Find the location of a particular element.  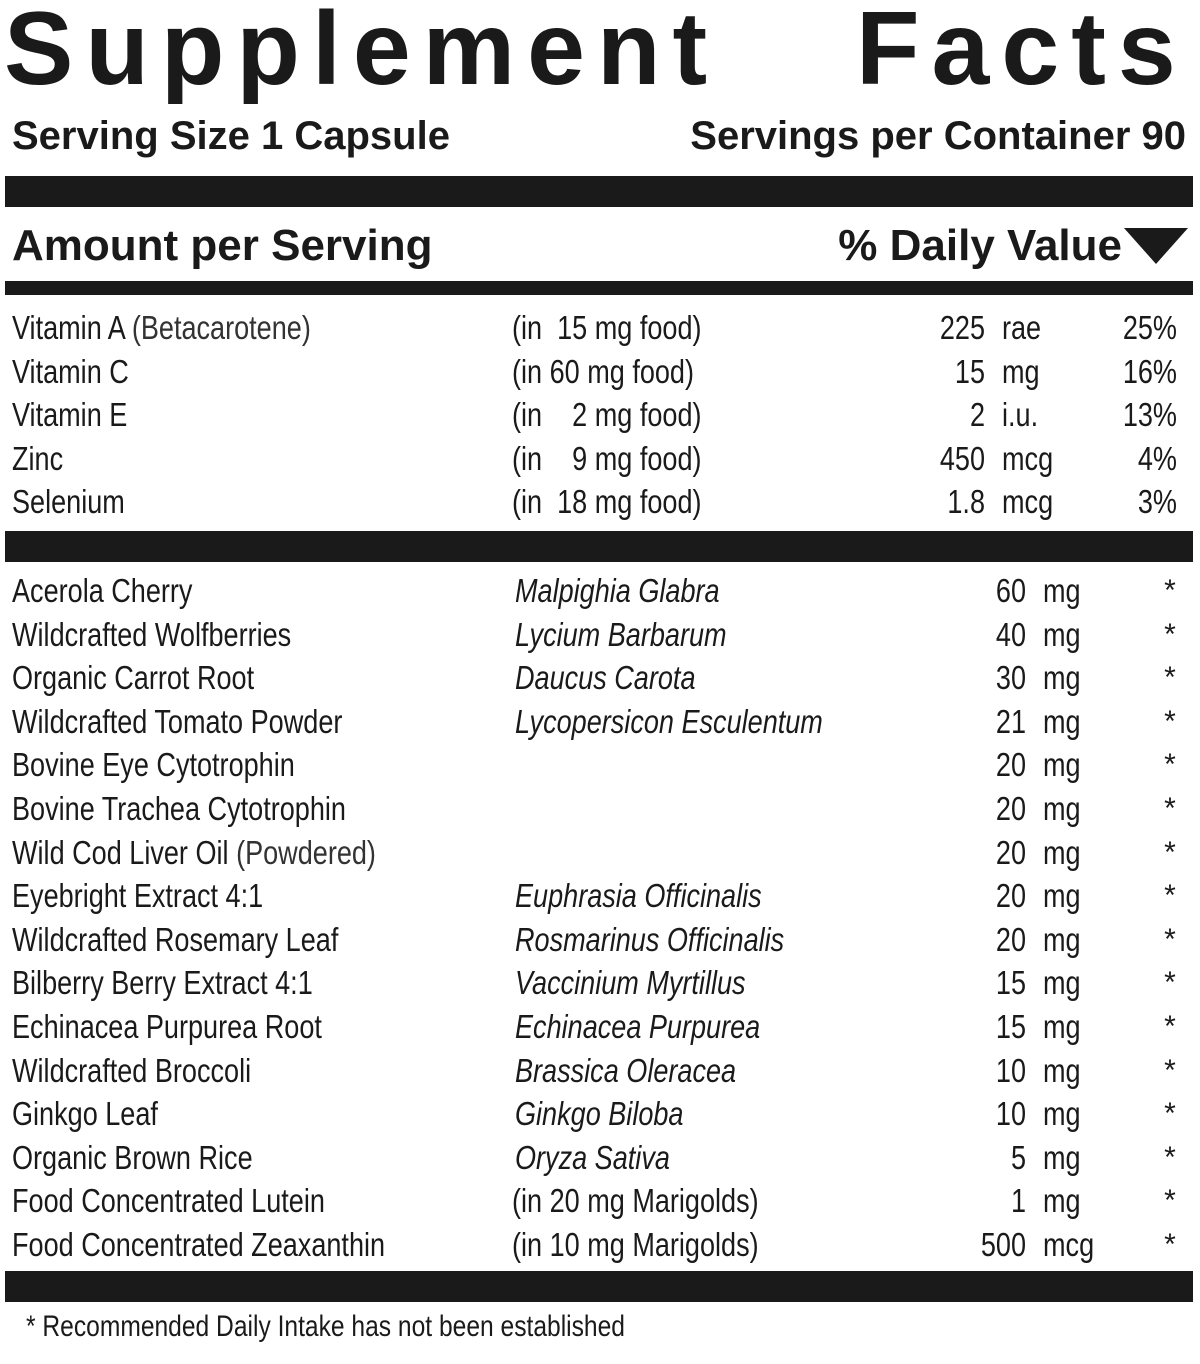

ingredient-name: Wild Cod Liver Oil (Powdered) is located at coordinates (194, 852).